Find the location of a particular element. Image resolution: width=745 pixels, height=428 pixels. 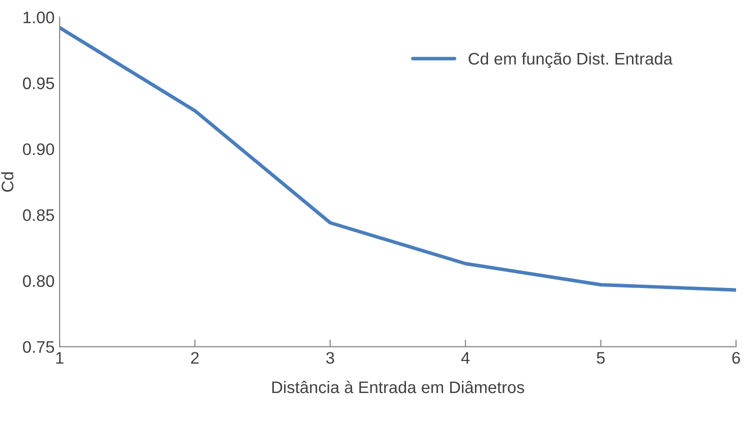

x-tick-label: 3 is located at coordinates (330, 358).